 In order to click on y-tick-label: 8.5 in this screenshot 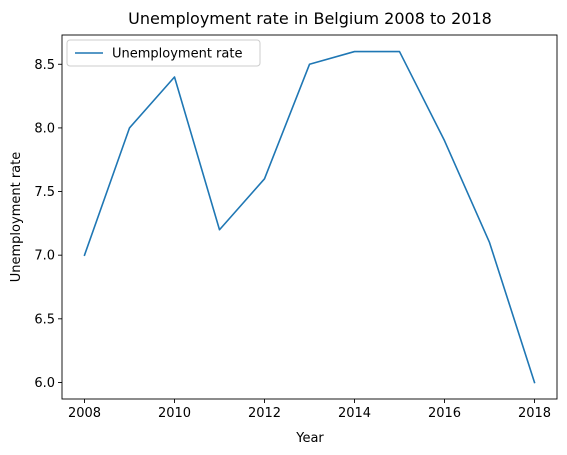, I will do `click(44, 65)`.